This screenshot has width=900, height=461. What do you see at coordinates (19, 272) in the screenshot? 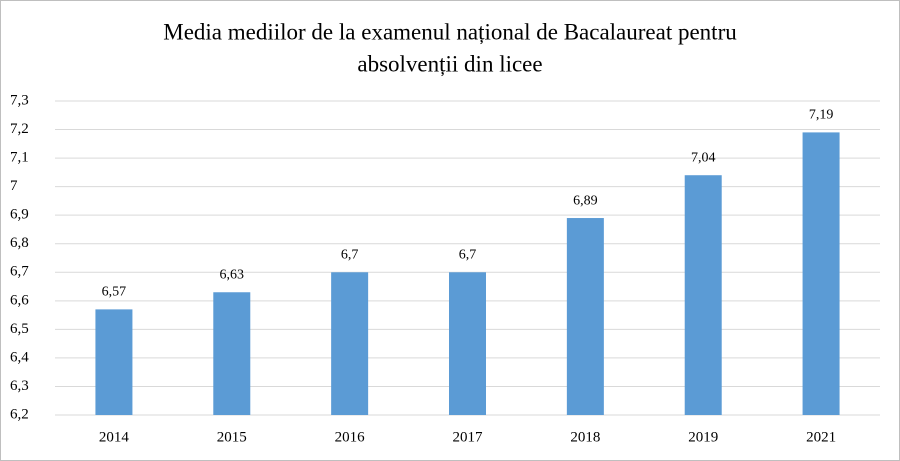
I see `y-tick-label: 6,7` at bounding box center [19, 272].